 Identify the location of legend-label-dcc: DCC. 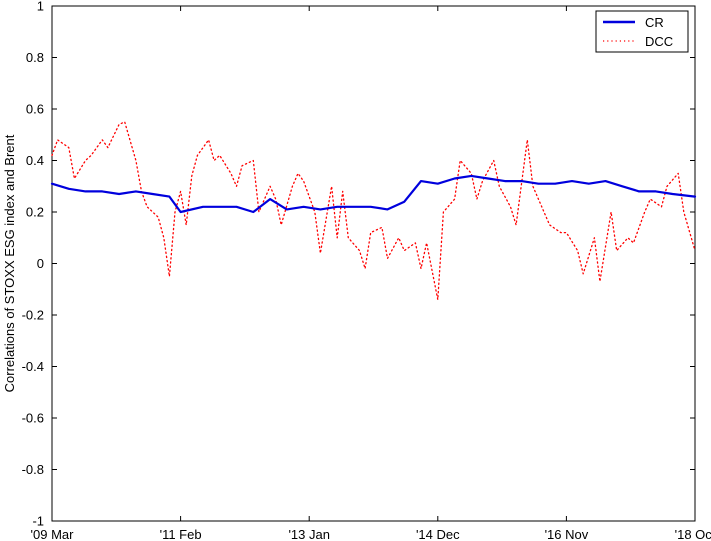
(659, 41).